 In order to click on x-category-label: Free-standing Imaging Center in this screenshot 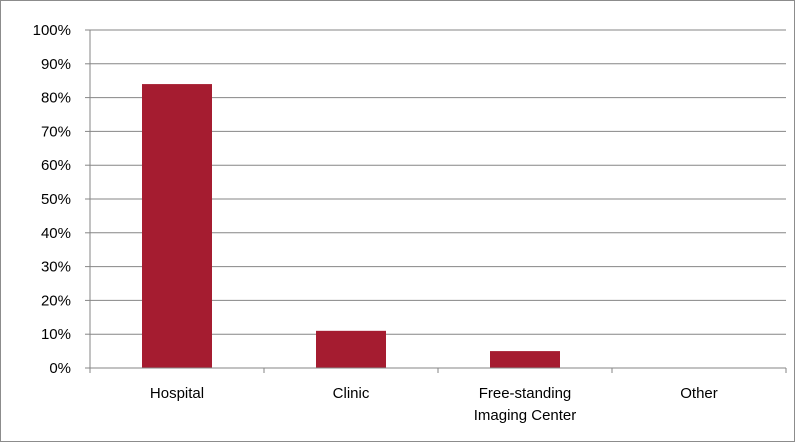, I will do `click(525, 404)`.